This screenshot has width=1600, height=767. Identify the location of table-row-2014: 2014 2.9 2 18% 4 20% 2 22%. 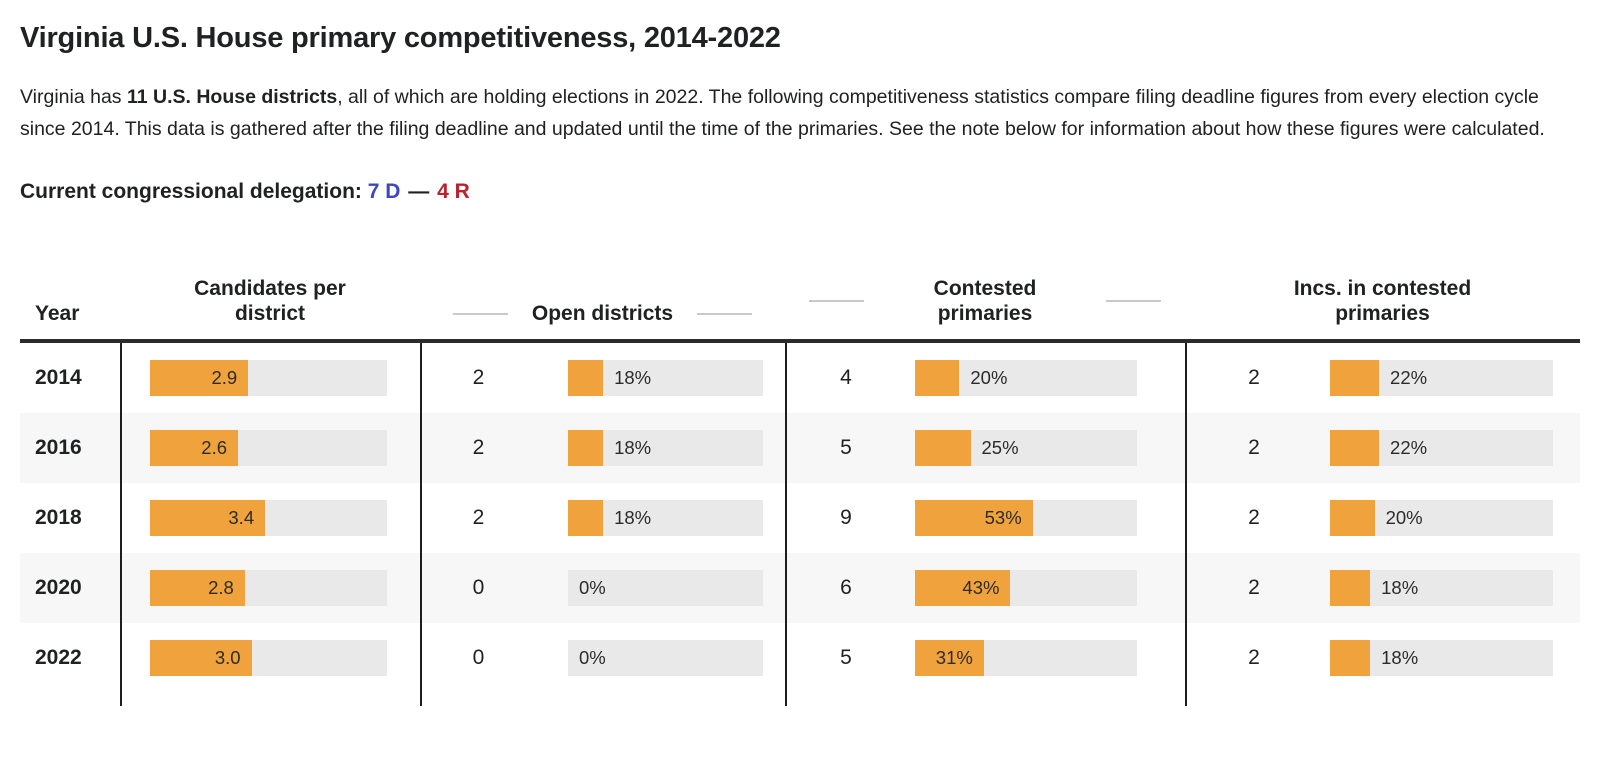
(800, 378).